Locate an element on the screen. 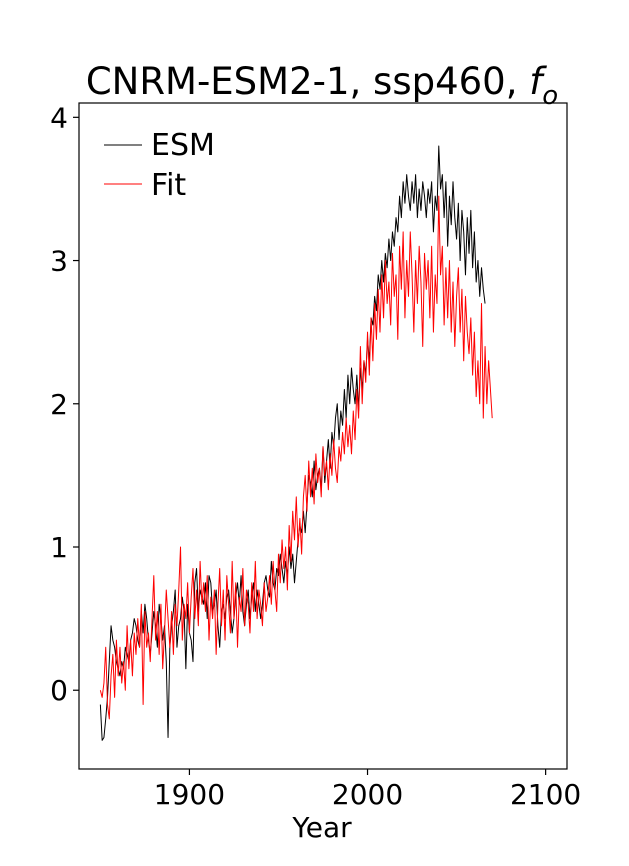  y-tick-label: 2 is located at coordinates (59, 404).